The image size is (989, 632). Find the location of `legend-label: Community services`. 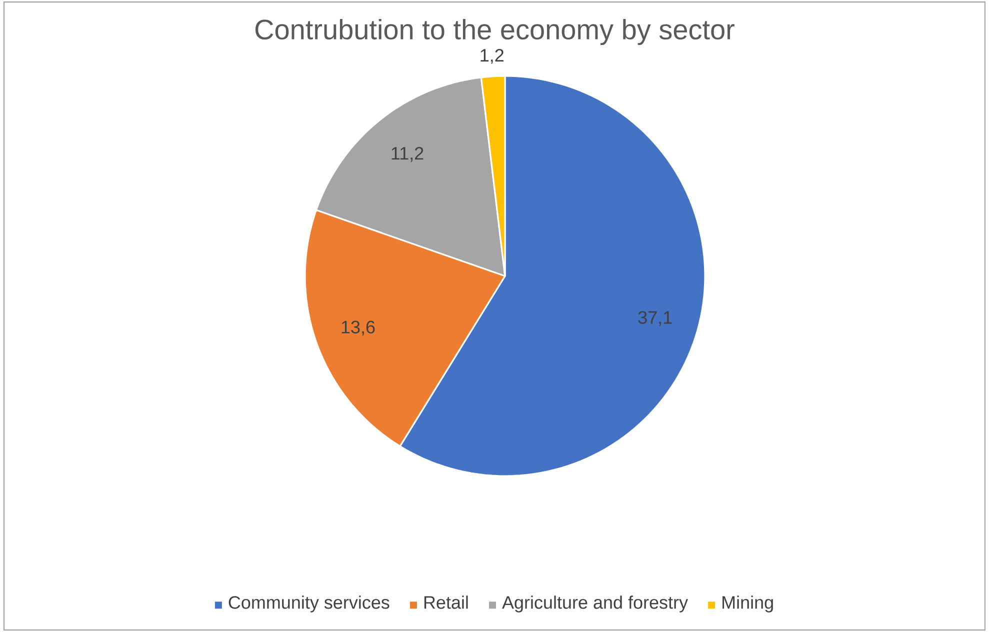

legend-label: Community services is located at coordinates (309, 604).